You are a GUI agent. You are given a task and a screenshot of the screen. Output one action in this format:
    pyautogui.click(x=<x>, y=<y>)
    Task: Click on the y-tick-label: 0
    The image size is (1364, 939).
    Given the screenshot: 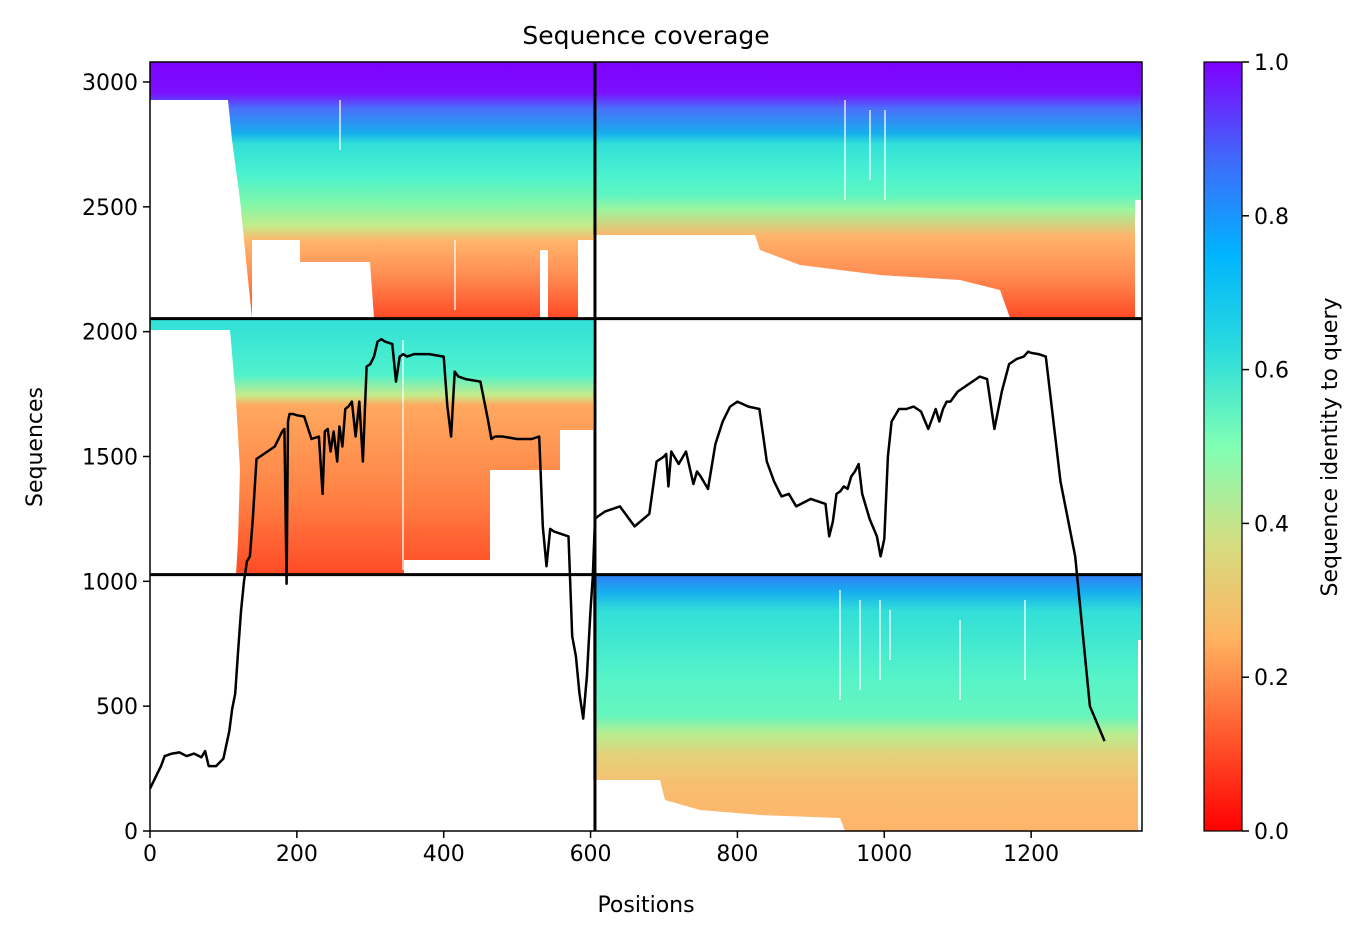 What is the action you would take?
    pyautogui.click(x=131, y=832)
    